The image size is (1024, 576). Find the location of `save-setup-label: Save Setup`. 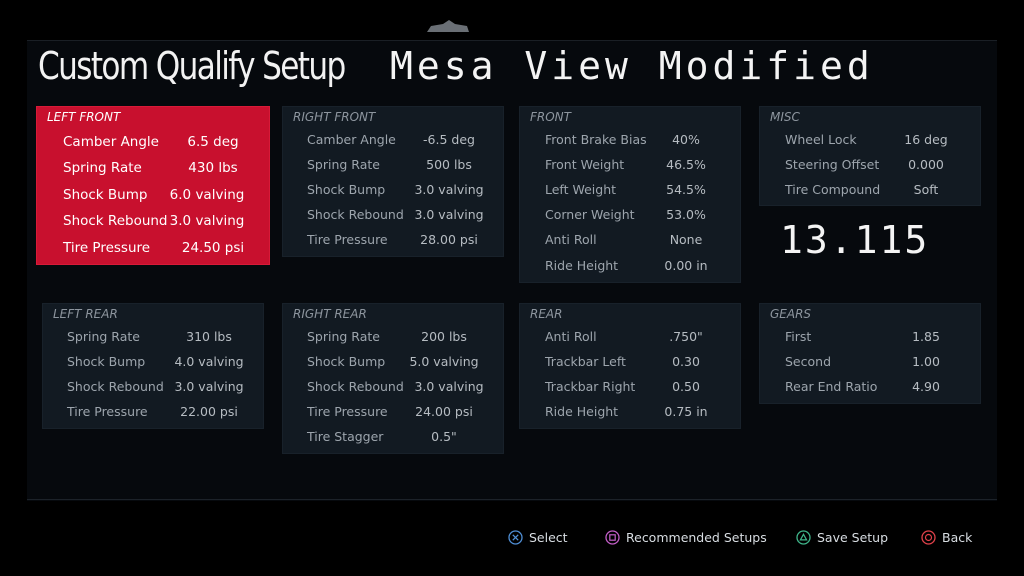

save-setup-label: Save Setup is located at coordinates (853, 537).